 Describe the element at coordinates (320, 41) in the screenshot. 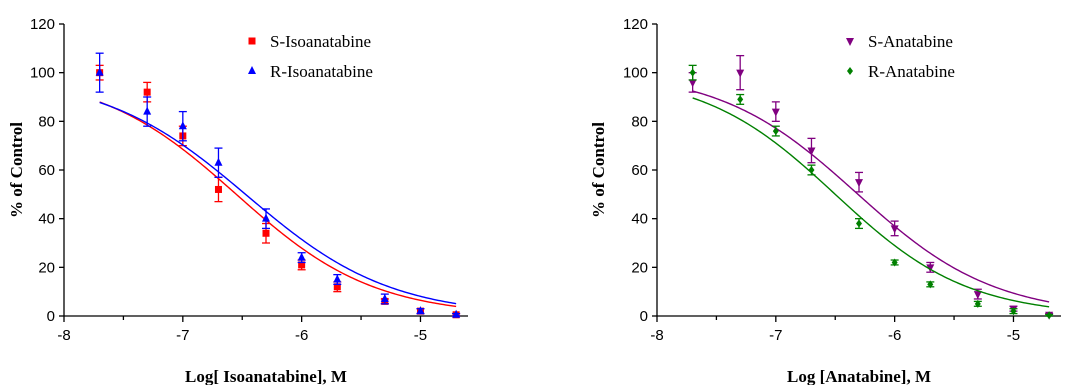

I see `legend-label: S-Isoanatabine` at that location.